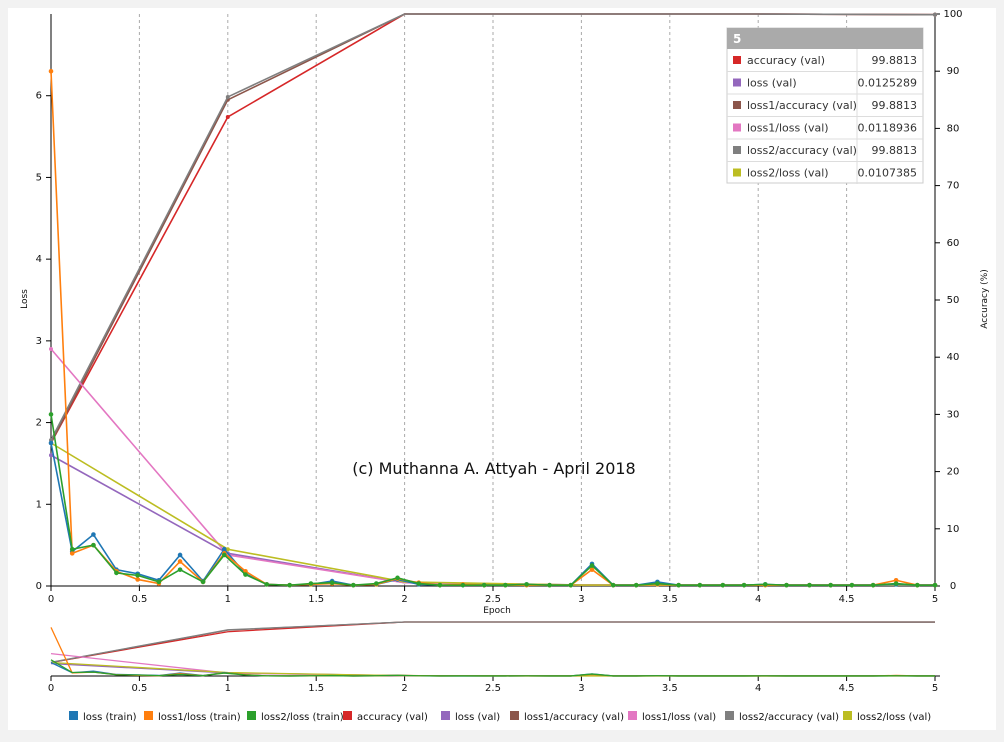  I want to click on legend-item-loss-train: loss (train), so click(103, 717).